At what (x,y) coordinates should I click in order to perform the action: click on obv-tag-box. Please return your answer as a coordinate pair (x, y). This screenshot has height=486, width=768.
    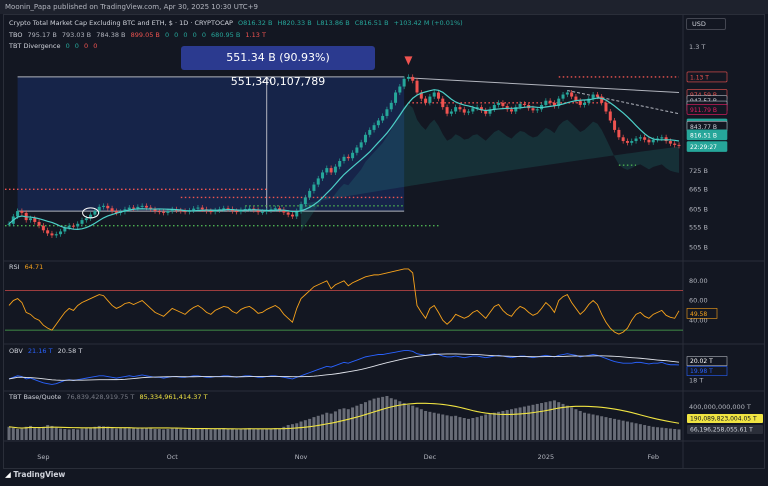
    Looking at the image, I should click on (707, 361).